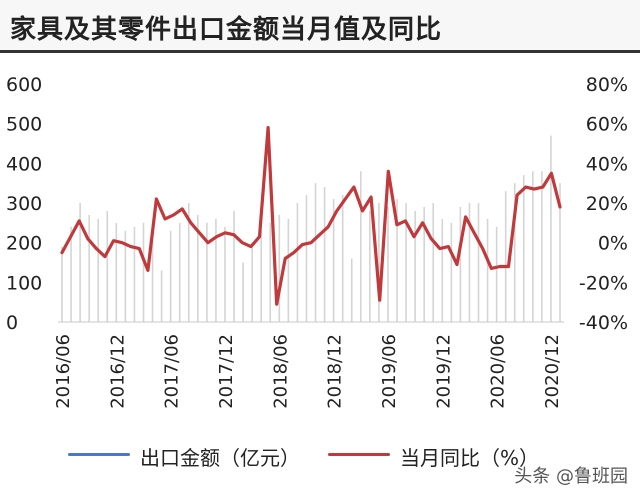 The image size is (640, 494). I want to click on title-rule, so click(320, 51).